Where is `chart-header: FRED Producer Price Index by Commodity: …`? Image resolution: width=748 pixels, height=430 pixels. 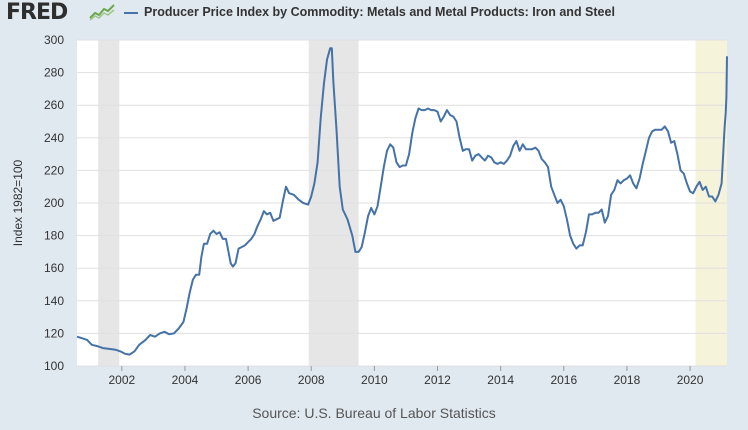
chart-header: FRED Producer Price Index by Commodity: … is located at coordinates (374, 14).